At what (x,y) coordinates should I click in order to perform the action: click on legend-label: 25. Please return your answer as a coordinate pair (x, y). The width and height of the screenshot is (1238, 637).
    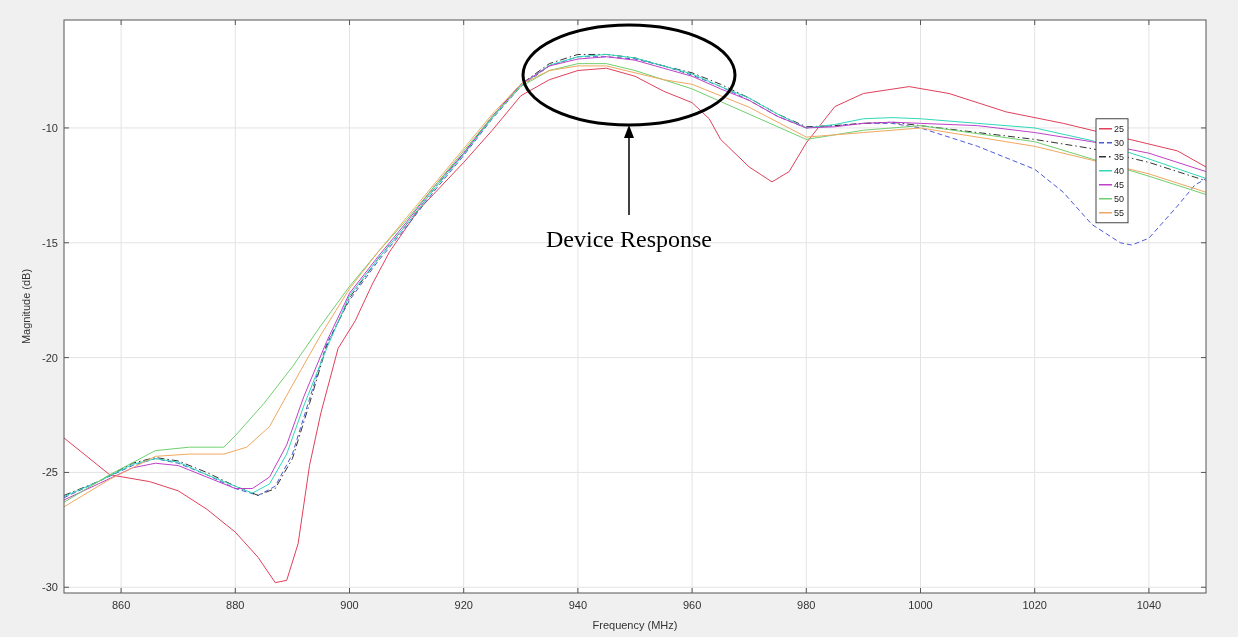
    Looking at the image, I should click on (1119, 129).